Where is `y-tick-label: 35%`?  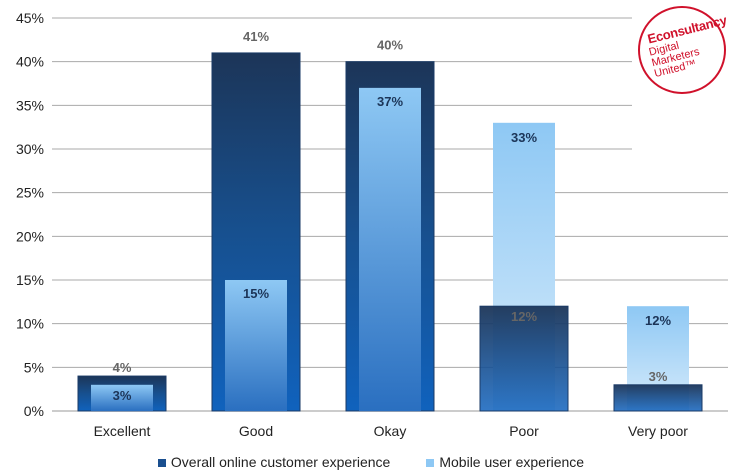
y-tick-label: 35% is located at coordinates (30, 105).